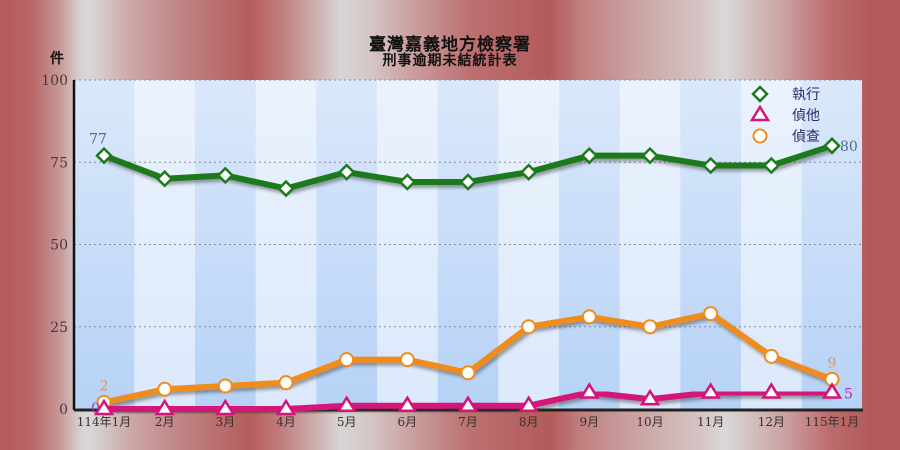 The width and height of the screenshot is (900, 450). I want to click on y-tick-label: 100, so click(54, 81).